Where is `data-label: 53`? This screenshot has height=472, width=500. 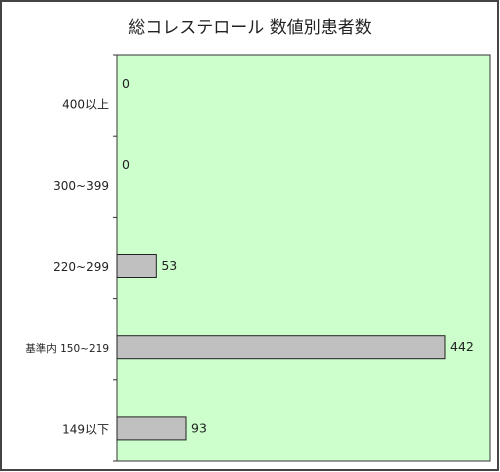 data-label: 53 is located at coordinates (169, 265).